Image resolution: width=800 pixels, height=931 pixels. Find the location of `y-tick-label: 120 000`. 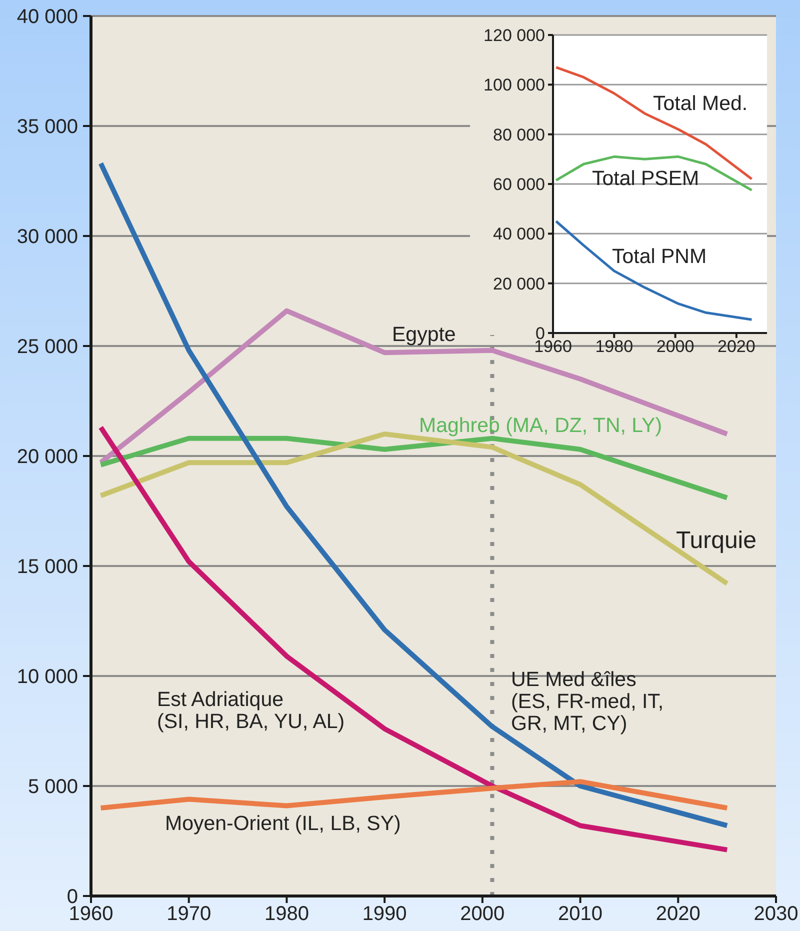

y-tick-label: 120 000 is located at coordinates (514, 36).